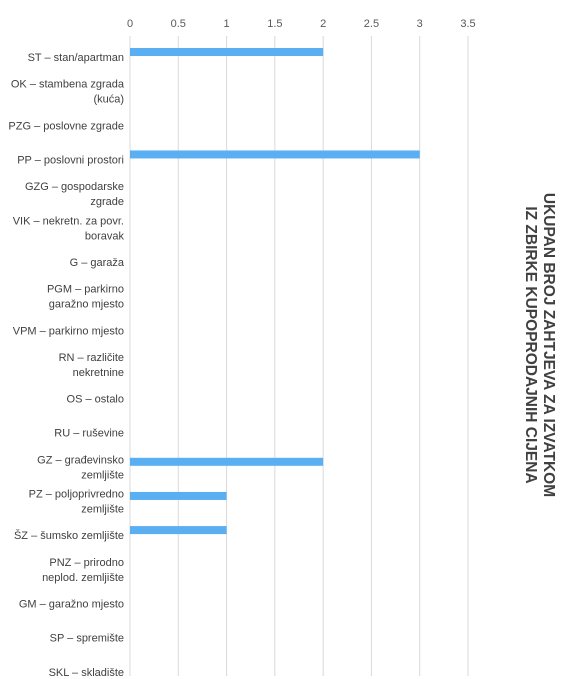 The image size is (585, 679). What do you see at coordinates (87, 639) in the screenshot?
I see `category-label: SP – spremište` at bounding box center [87, 639].